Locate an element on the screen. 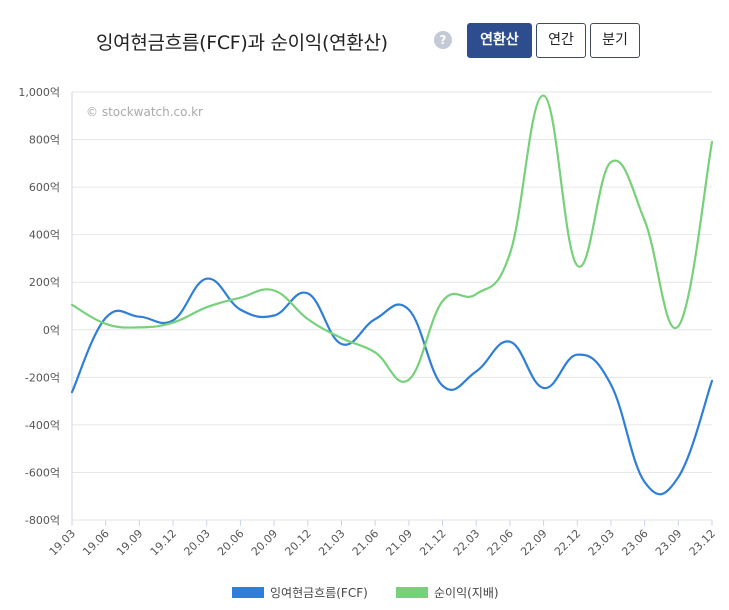  y-tick-label: -400억 is located at coordinates (42, 425).